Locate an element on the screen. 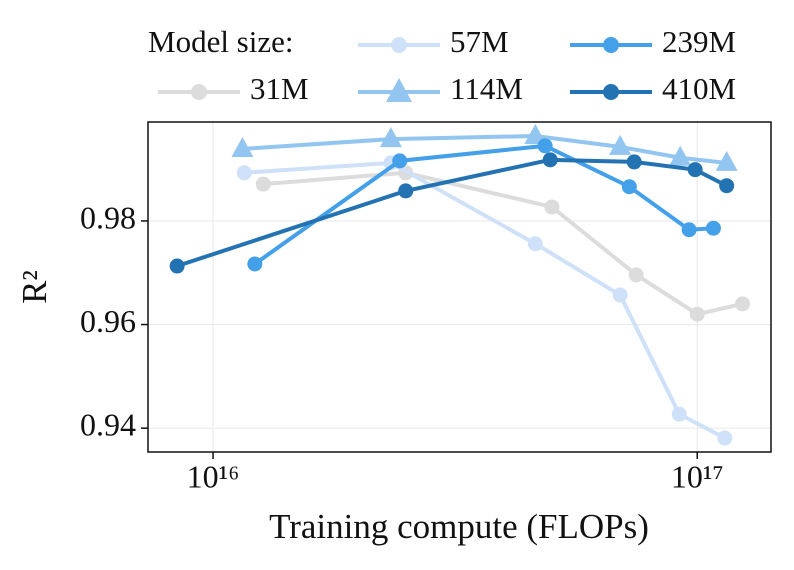 The height and width of the screenshot is (570, 794). x-axis-label: Training compute (FLOPs) is located at coordinates (459, 526).